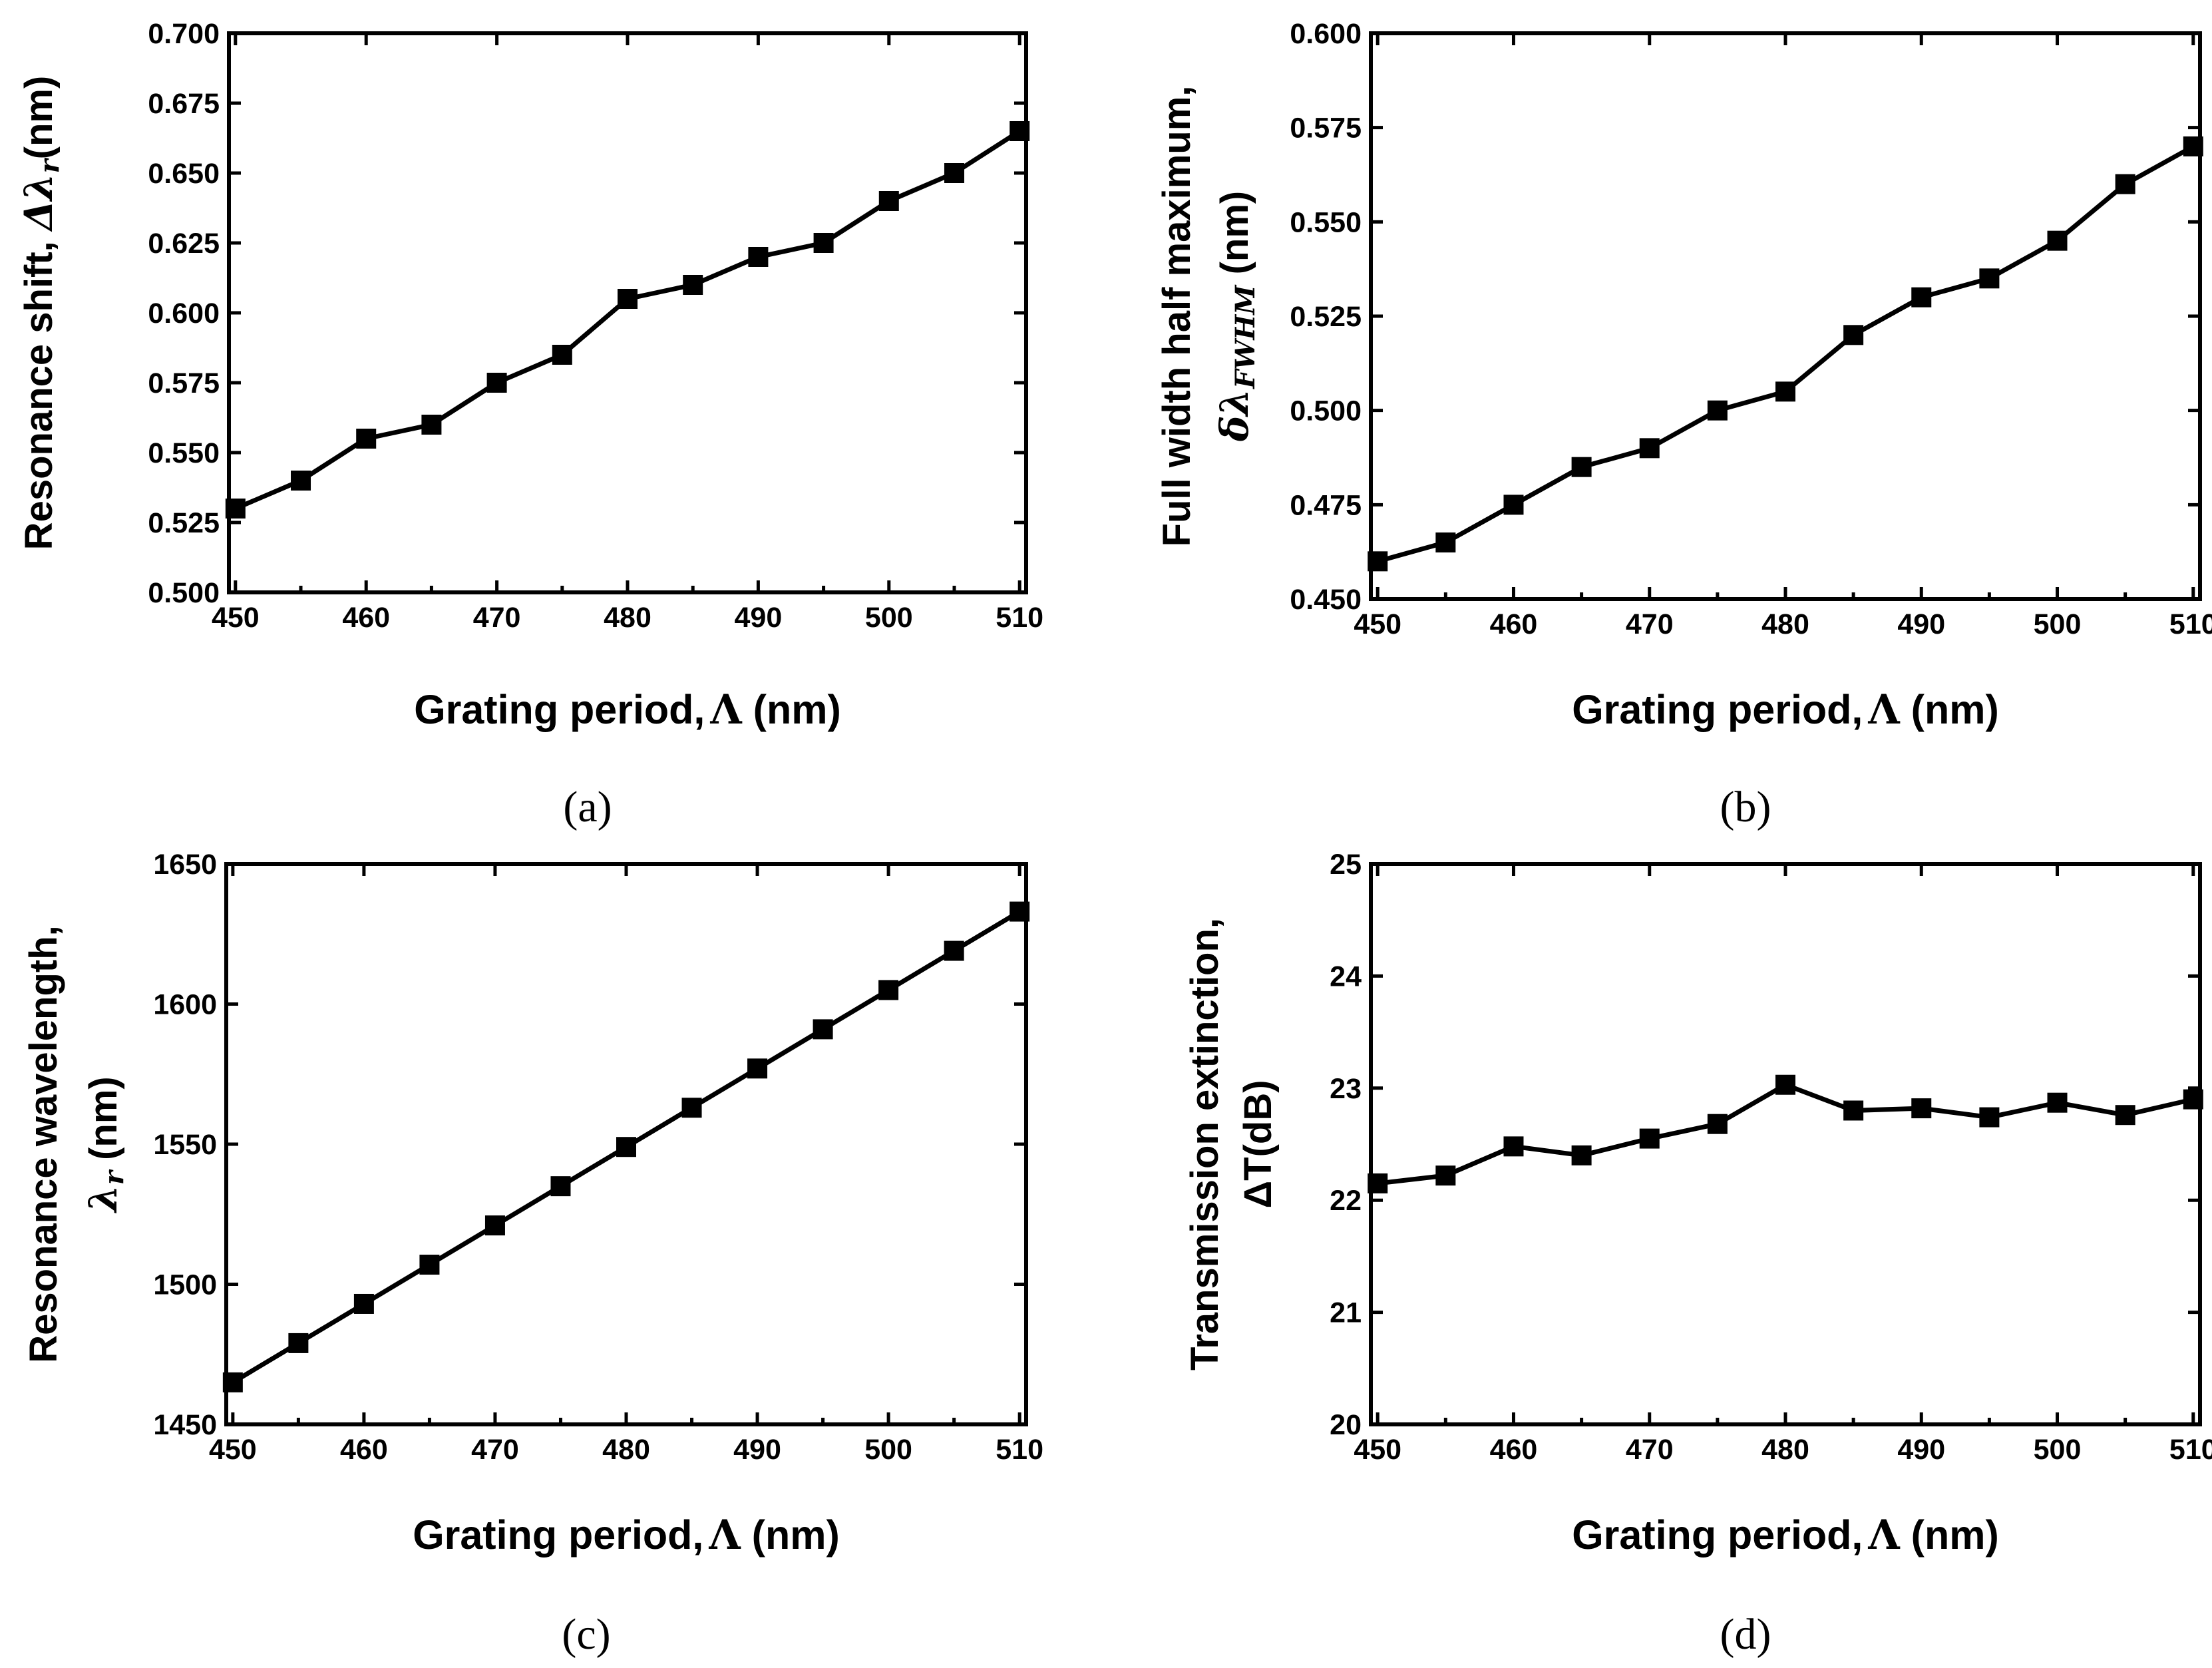 The height and width of the screenshot is (1668, 2212). What do you see at coordinates (40, 313) in the screenshot?
I see `y-axis-label-a: Resonance shift, Δλr(nm)` at bounding box center [40, 313].